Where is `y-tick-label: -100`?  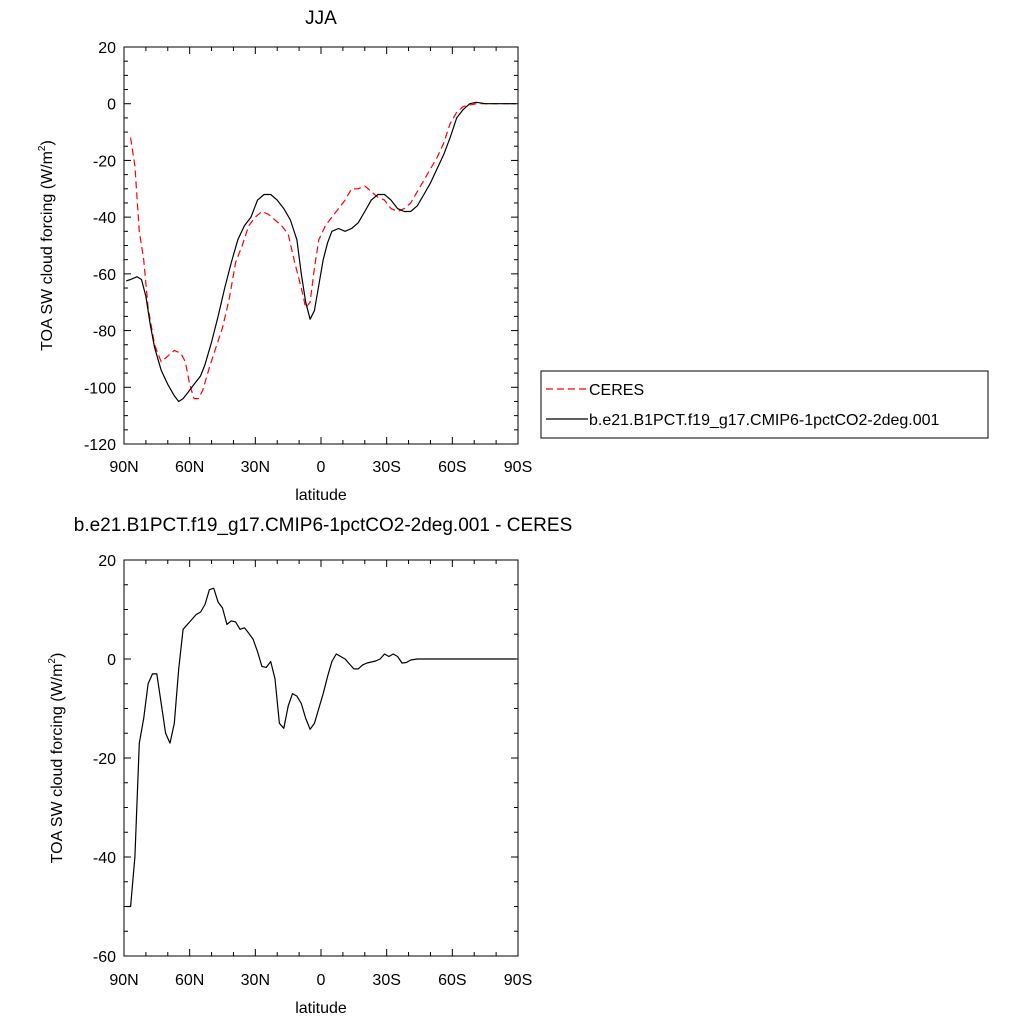 y-tick-label: -100 is located at coordinates (100, 388).